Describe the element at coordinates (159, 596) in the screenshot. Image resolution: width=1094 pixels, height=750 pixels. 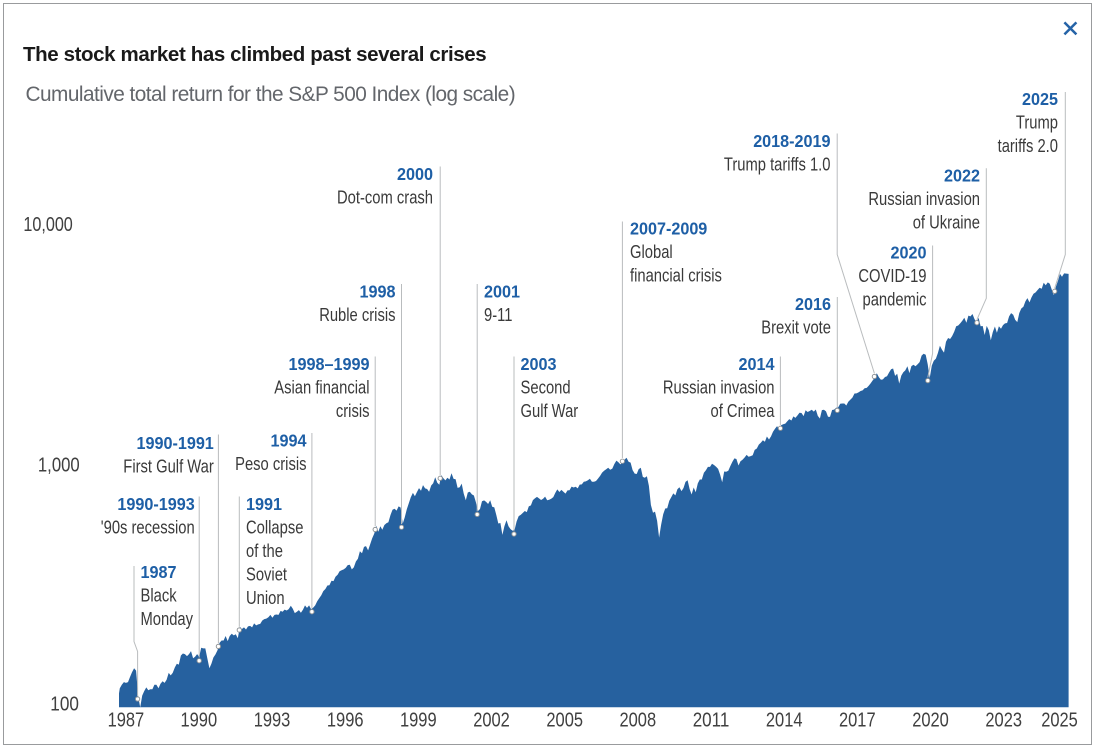
I see `svg-text: Black` at that location.